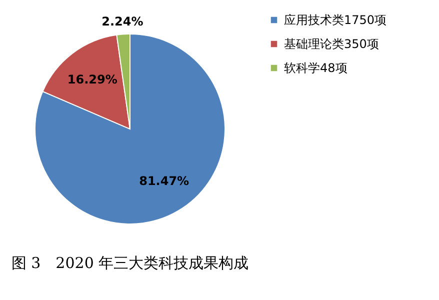 The width and height of the screenshot is (439, 300). What do you see at coordinates (92, 79) in the screenshot?
I see `data-label: 16.29%` at bounding box center [92, 79].